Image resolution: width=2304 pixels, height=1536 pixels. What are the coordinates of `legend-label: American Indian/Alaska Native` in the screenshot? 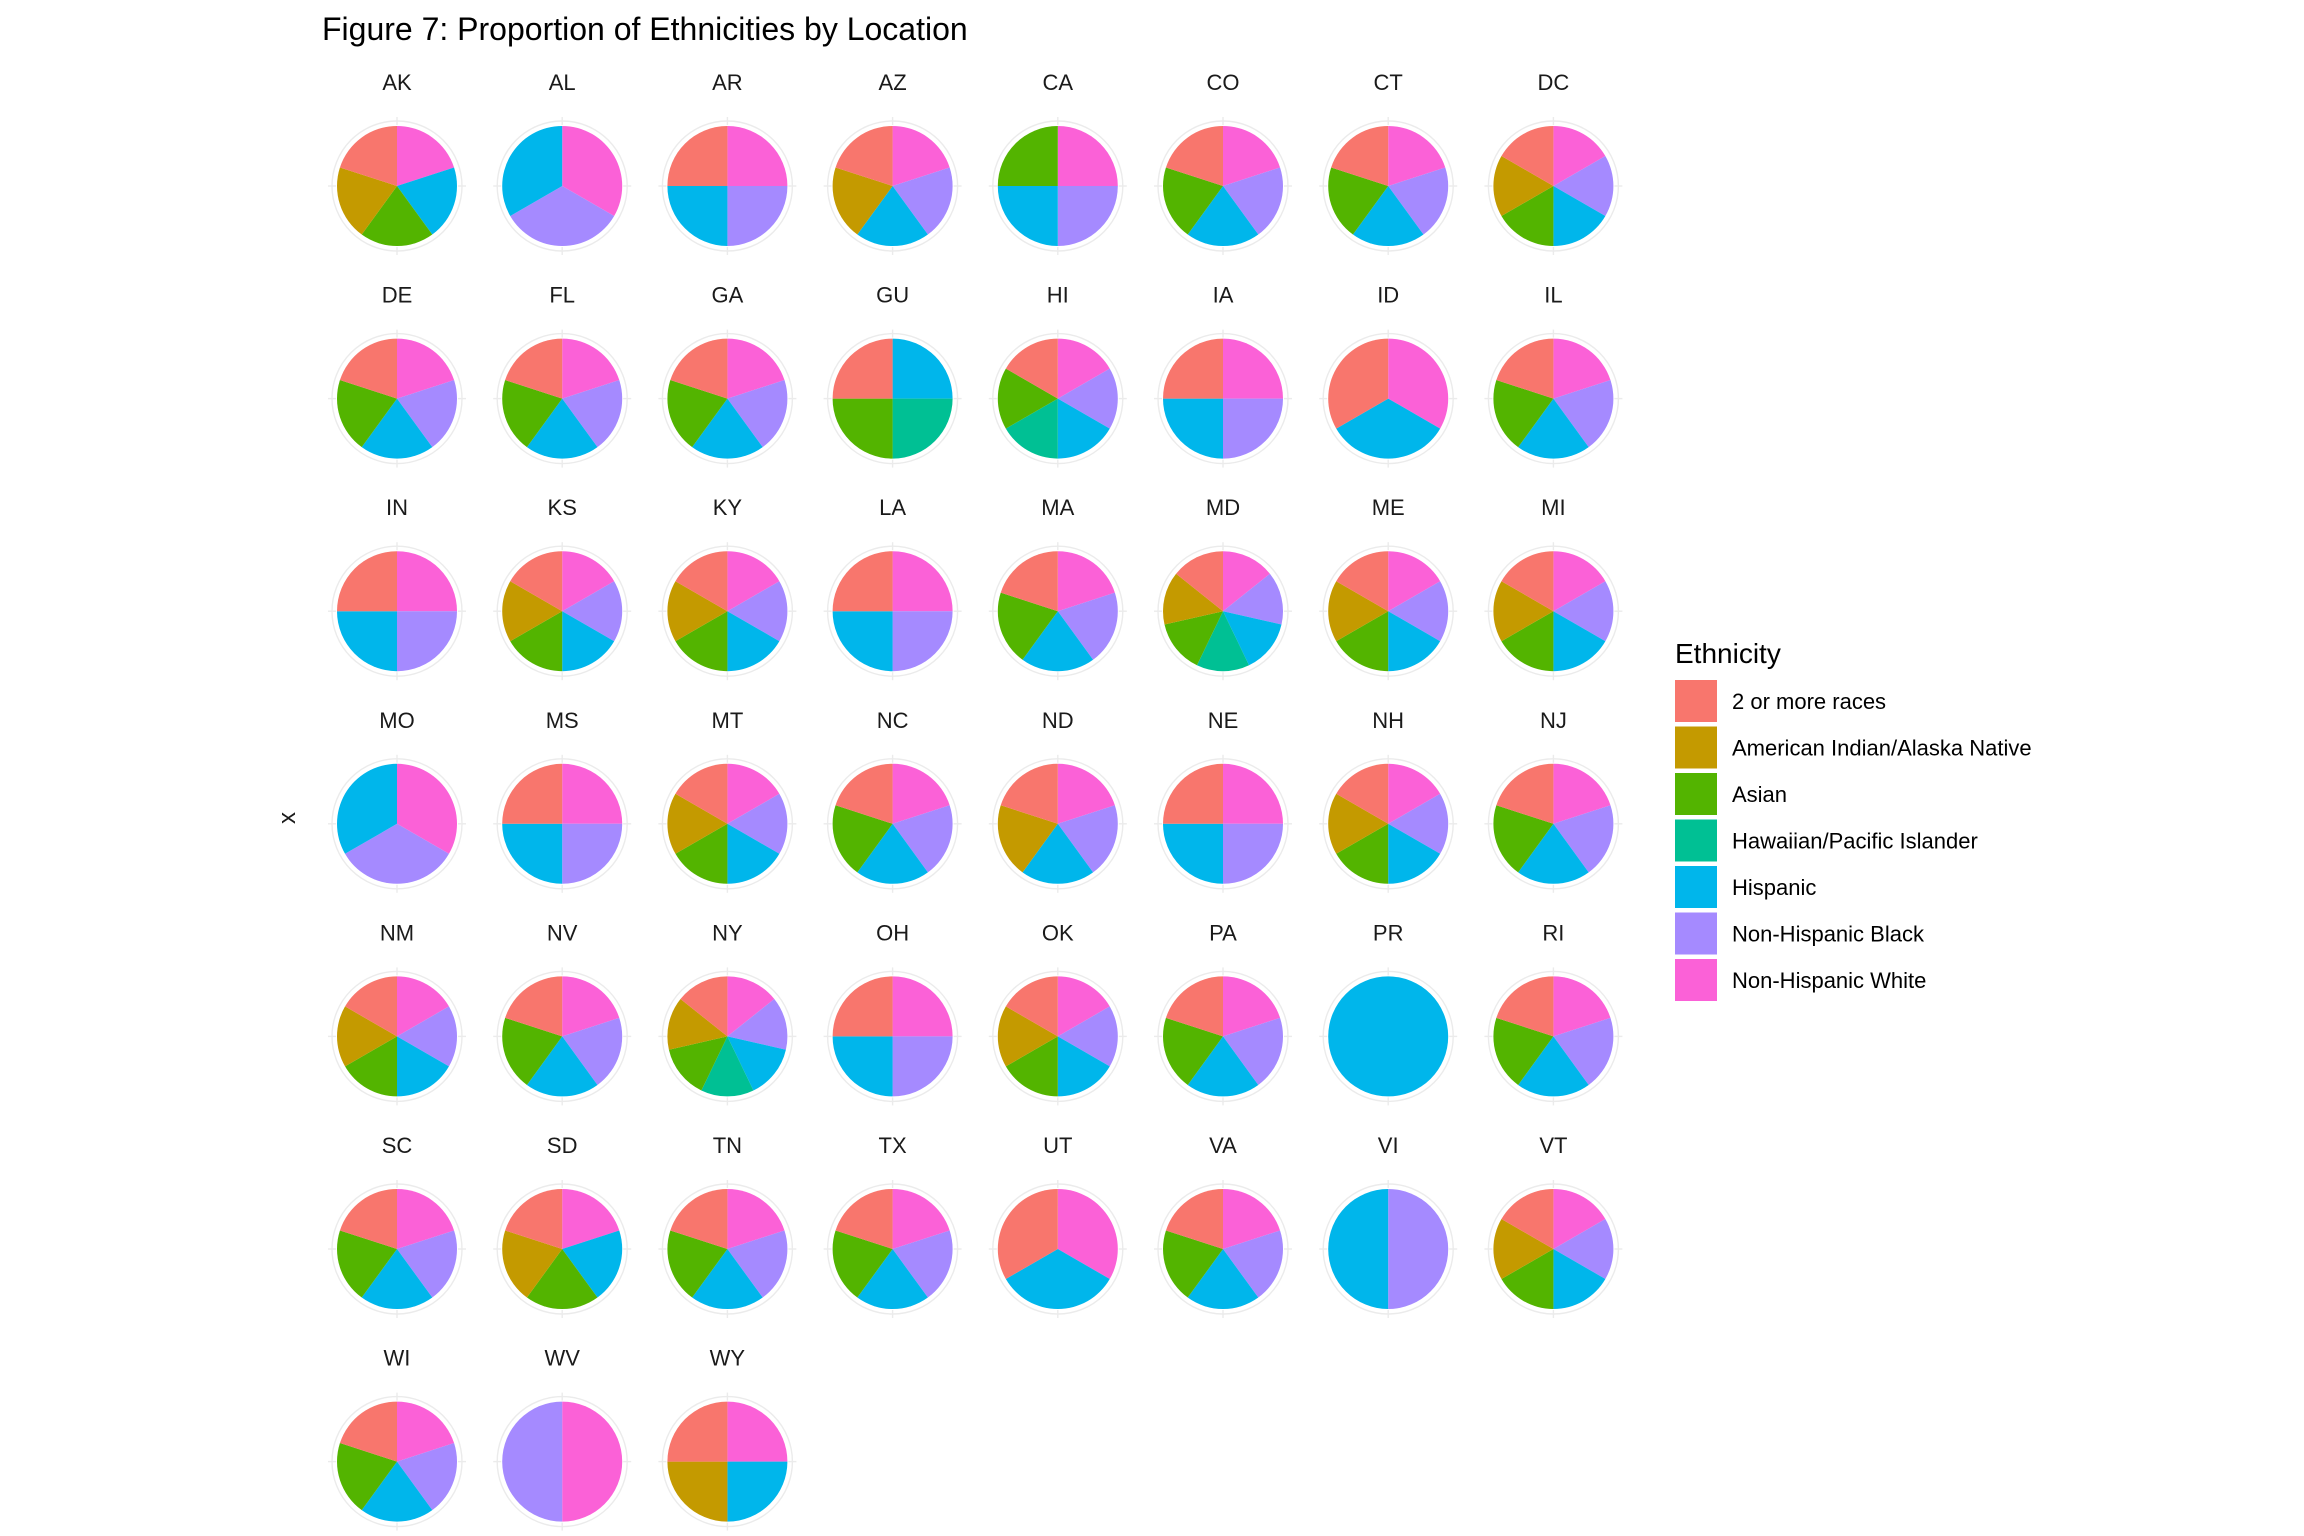 It's located at (1882, 748).